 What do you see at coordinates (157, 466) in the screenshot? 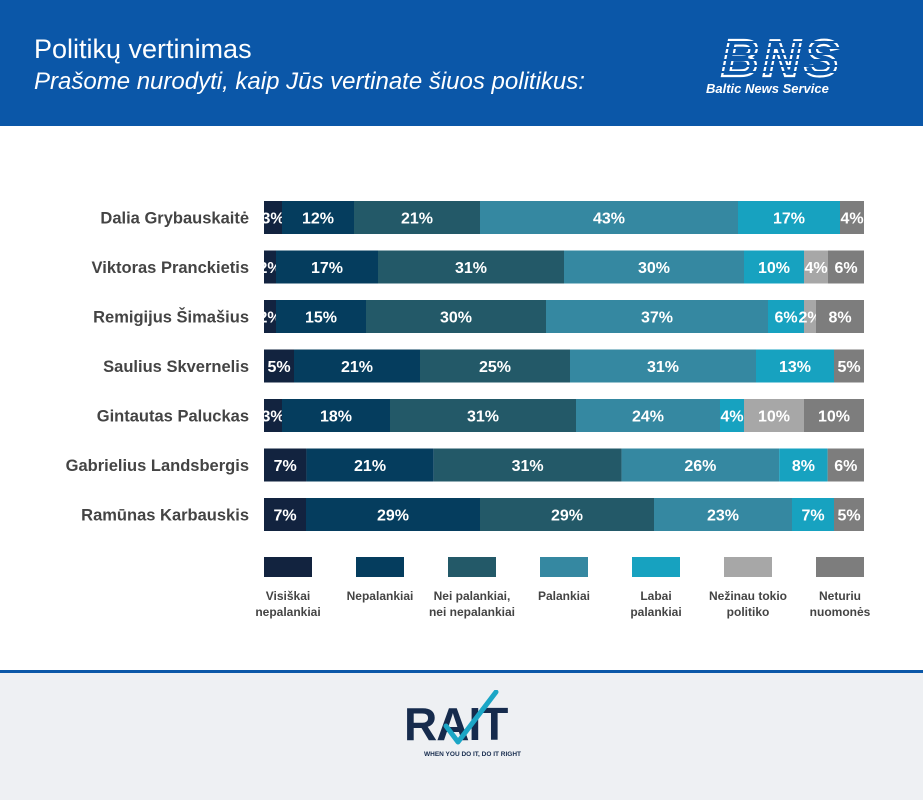
I see `category-label: Gabrielius Landsbergis` at bounding box center [157, 466].